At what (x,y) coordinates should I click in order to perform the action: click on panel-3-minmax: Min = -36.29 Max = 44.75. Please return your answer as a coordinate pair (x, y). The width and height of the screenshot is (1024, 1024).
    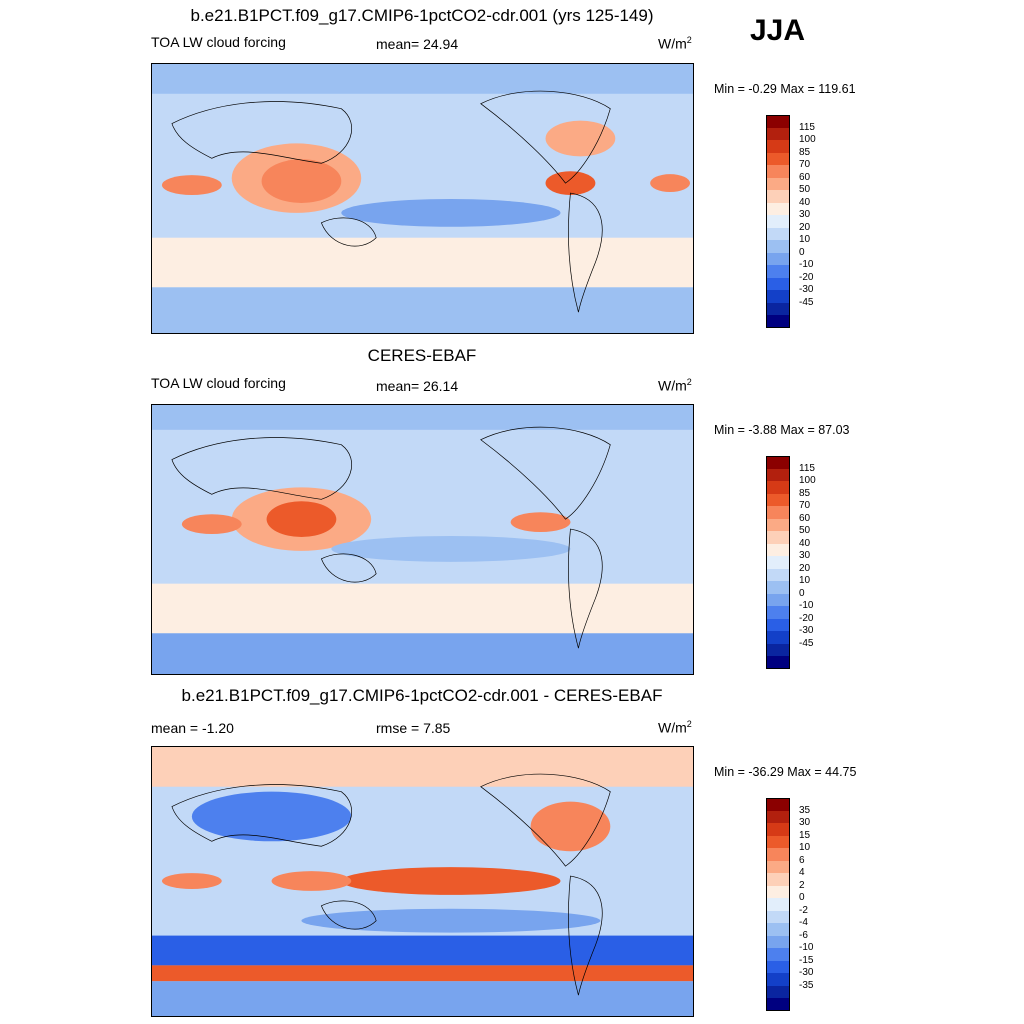
    Looking at the image, I should click on (785, 772).